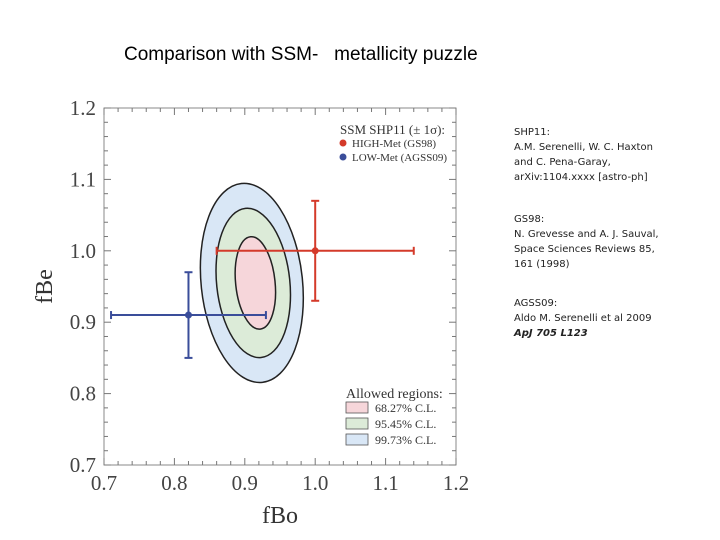 This screenshot has width=720, height=540. Describe the element at coordinates (280, 516) in the screenshot. I see `x-axis-label: fBo` at that location.